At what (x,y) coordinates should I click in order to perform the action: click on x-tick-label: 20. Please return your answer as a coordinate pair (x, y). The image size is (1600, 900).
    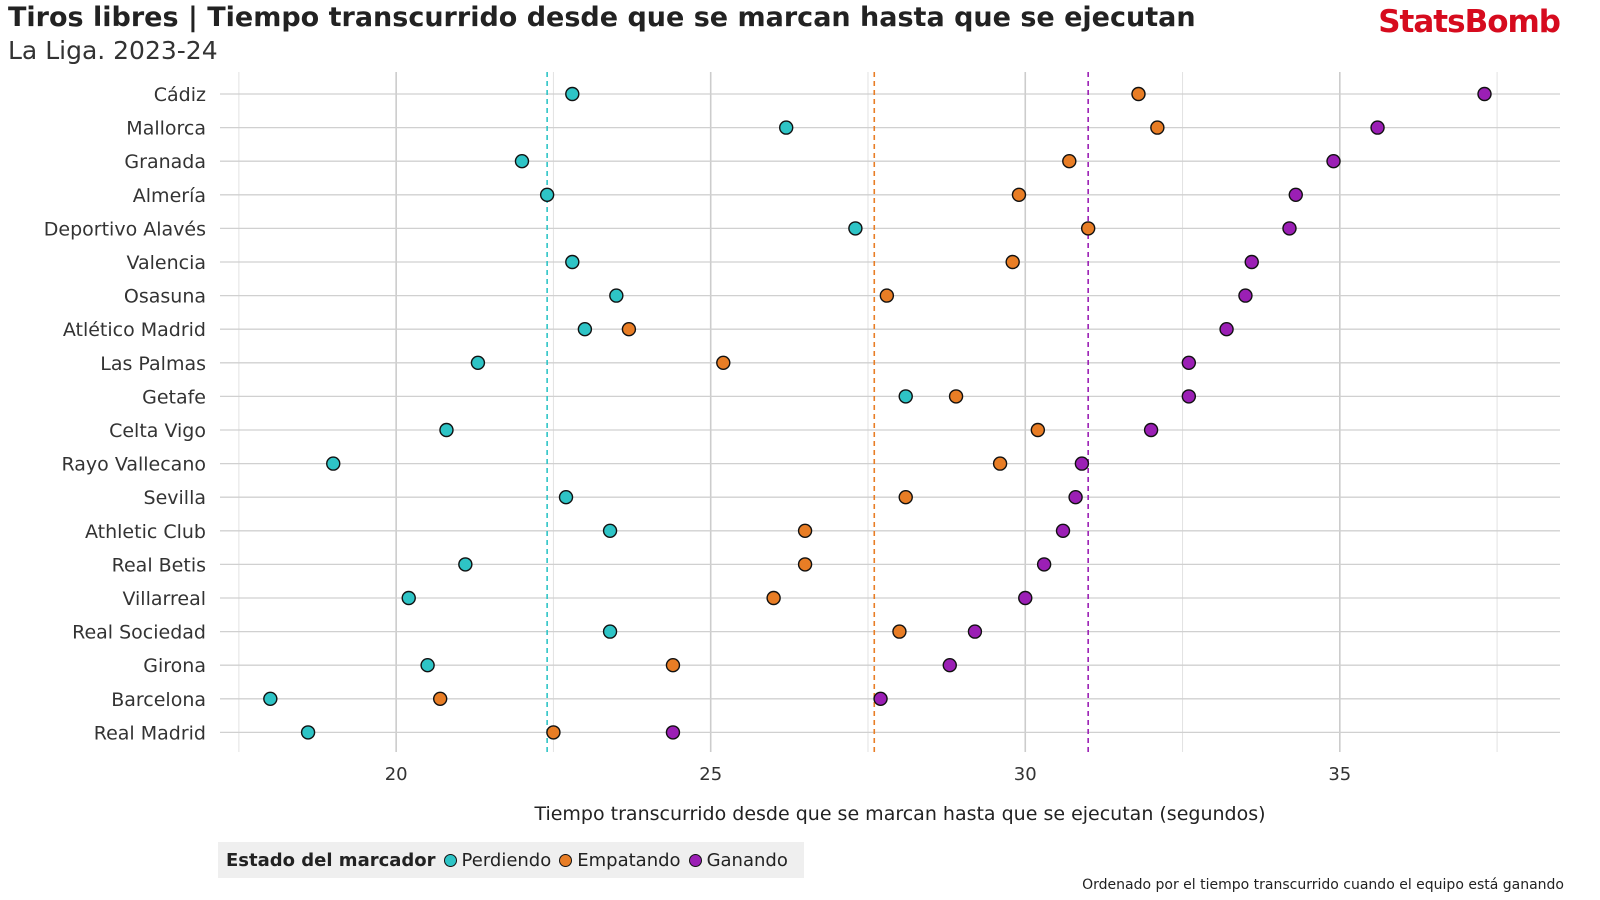
    Looking at the image, I should click on (396, 774).